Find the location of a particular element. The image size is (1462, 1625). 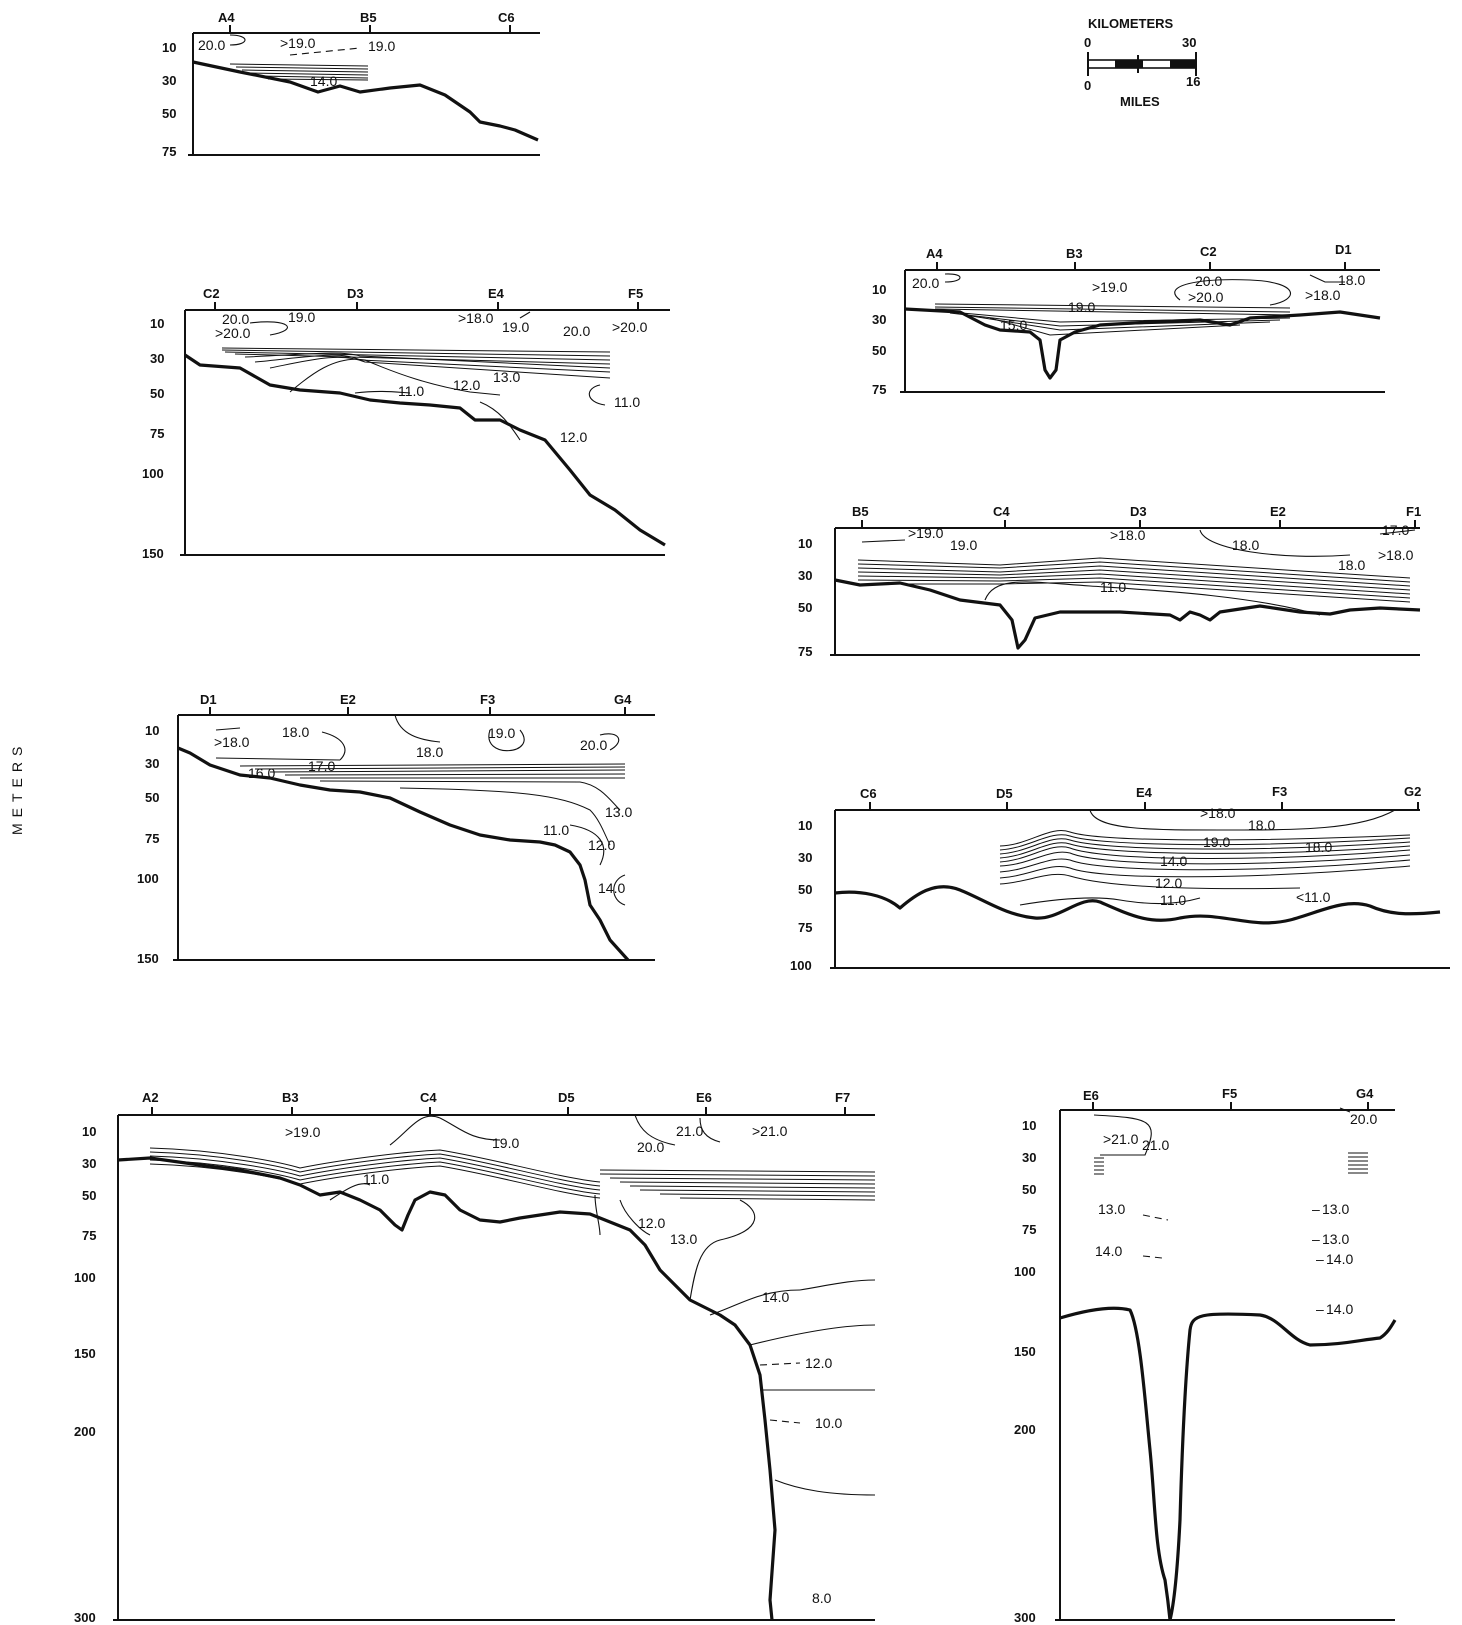

isotherm-label: 16.0 is located at coordinates (261, 773).